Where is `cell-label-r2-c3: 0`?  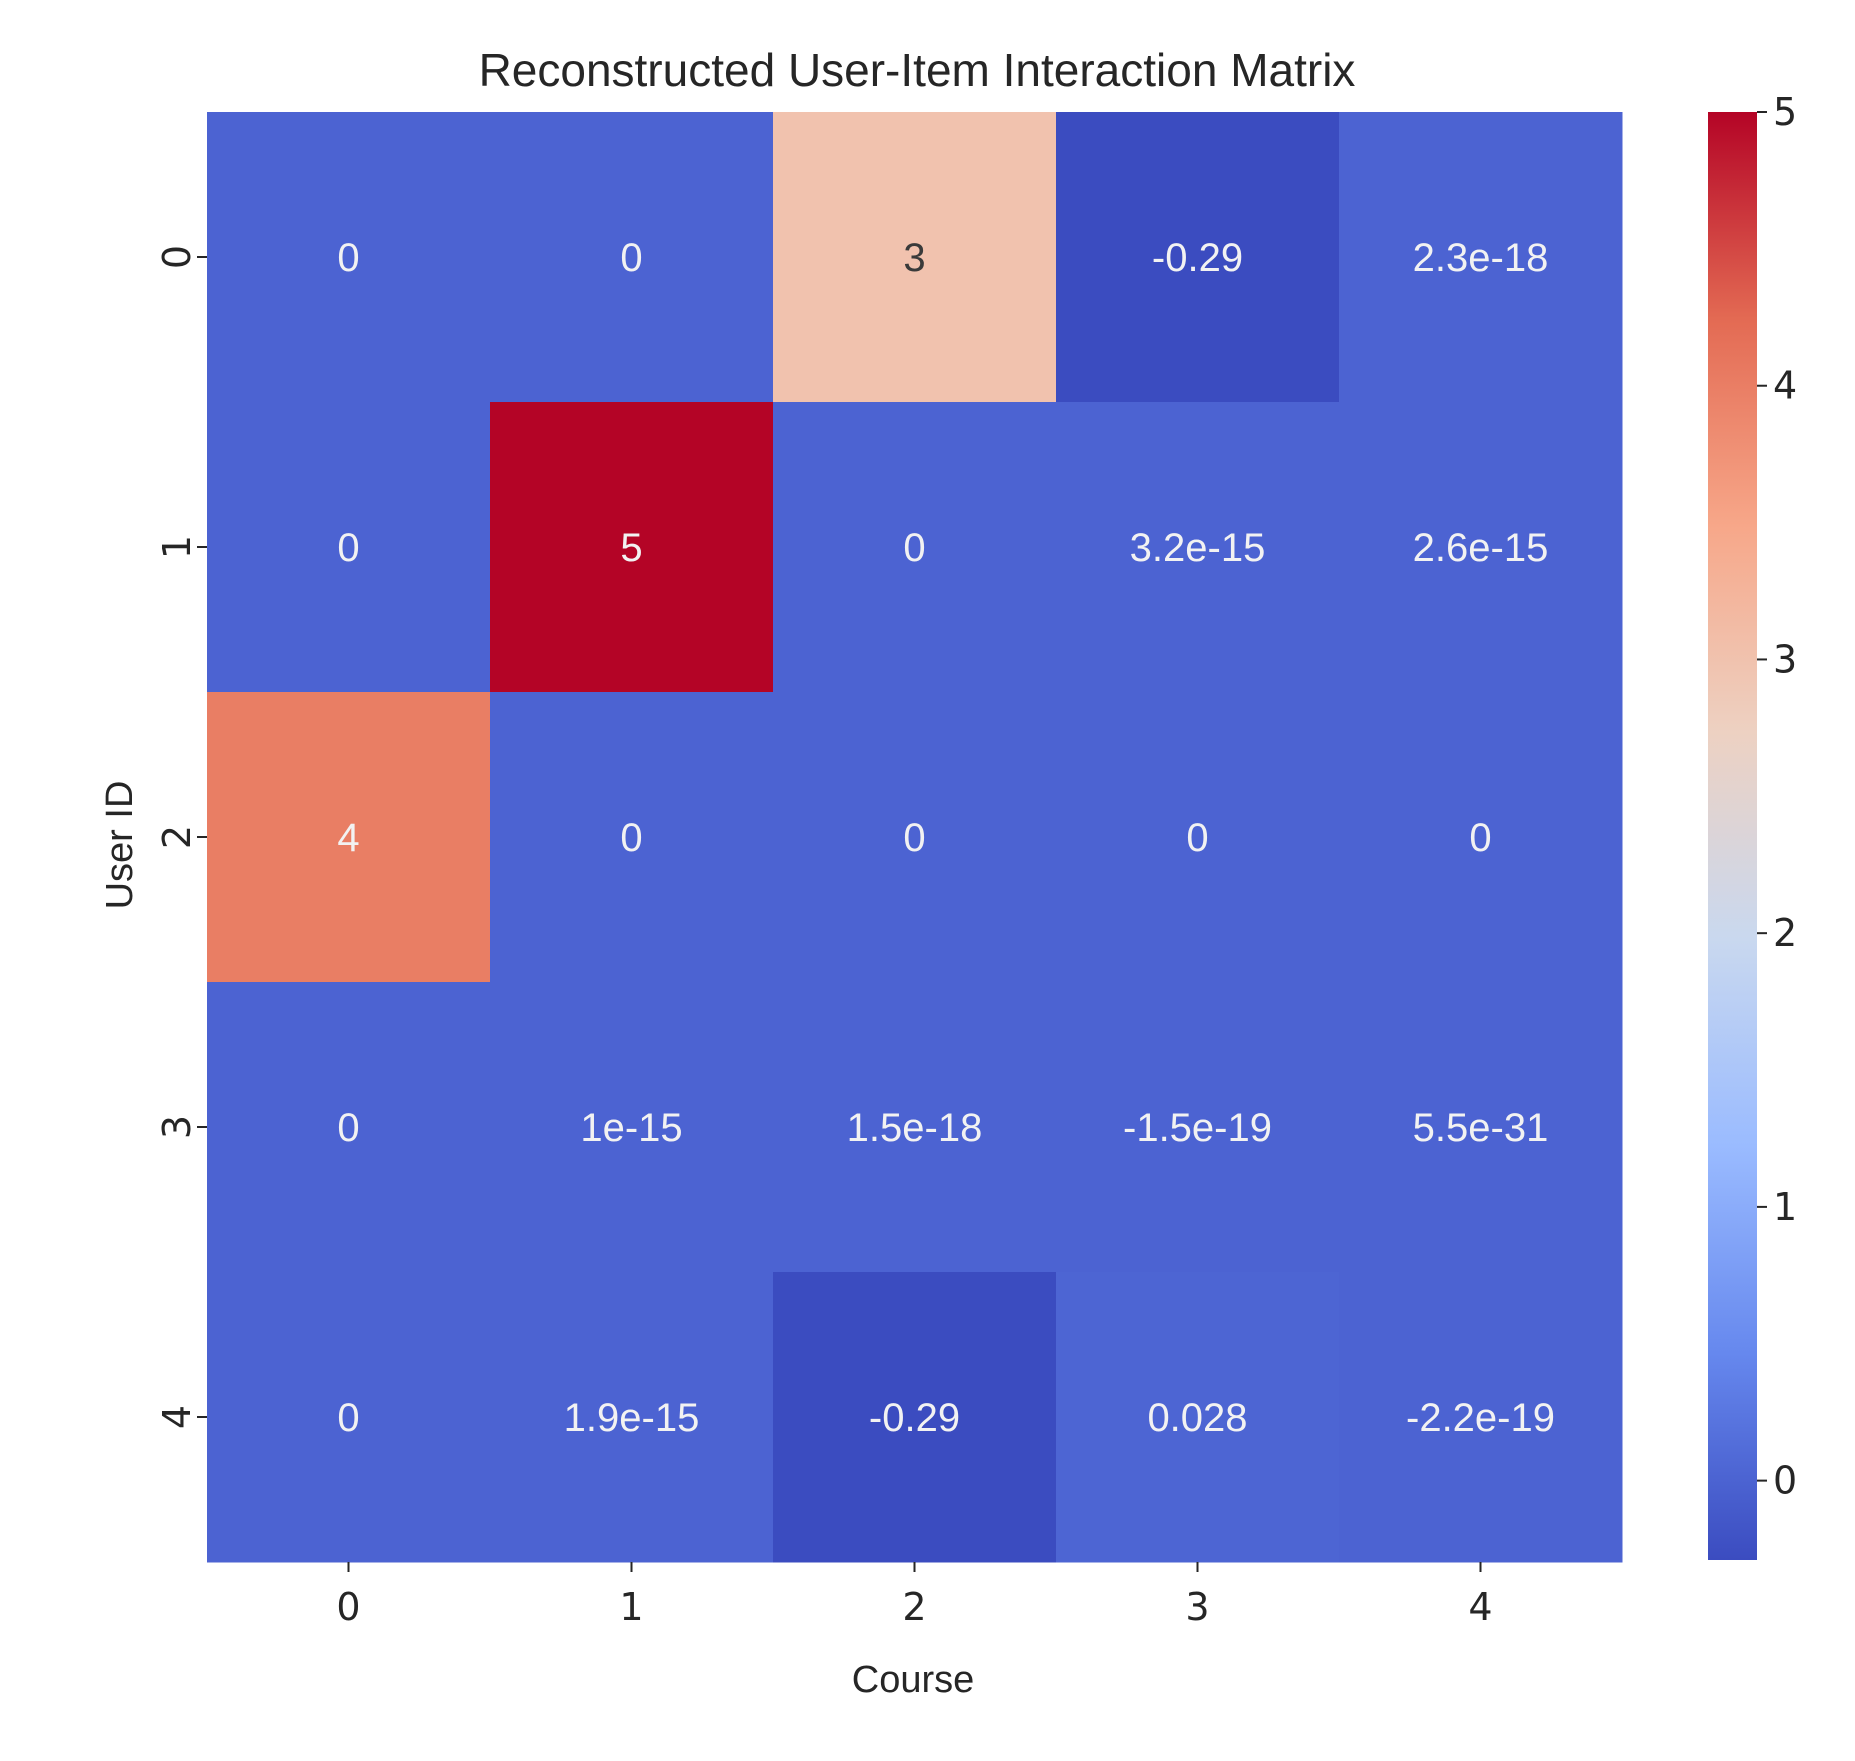 cell-label-r2-c3: 0 is located at coordinates (1197, 838).